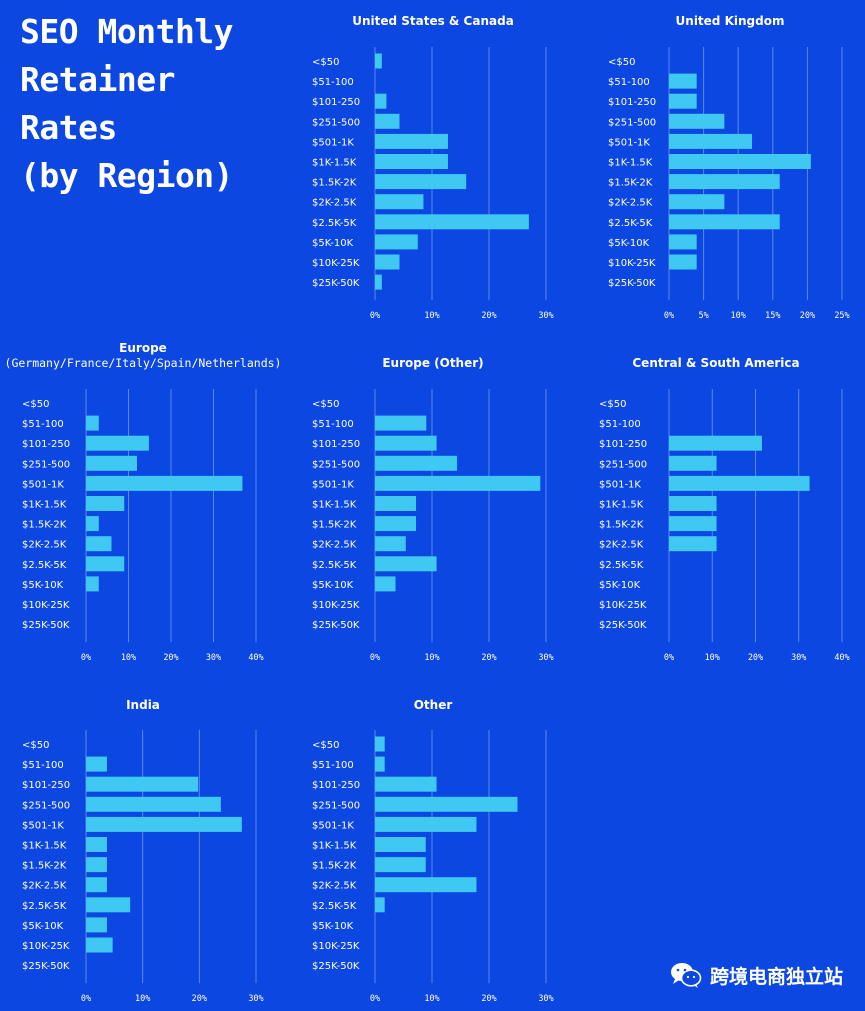  What do you see at coordinates (686, 975) in the screenshot?
I see `wechat-icon` at bounding box center [686, 975].